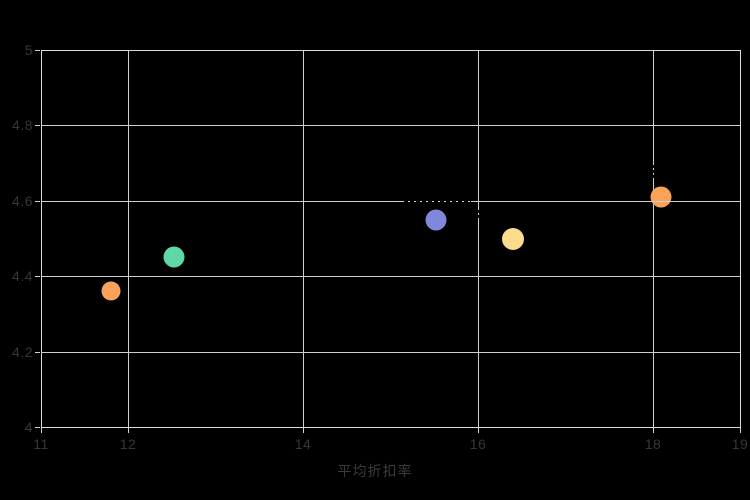  I want to click on x-tick-label: 19, so click(740, 444).